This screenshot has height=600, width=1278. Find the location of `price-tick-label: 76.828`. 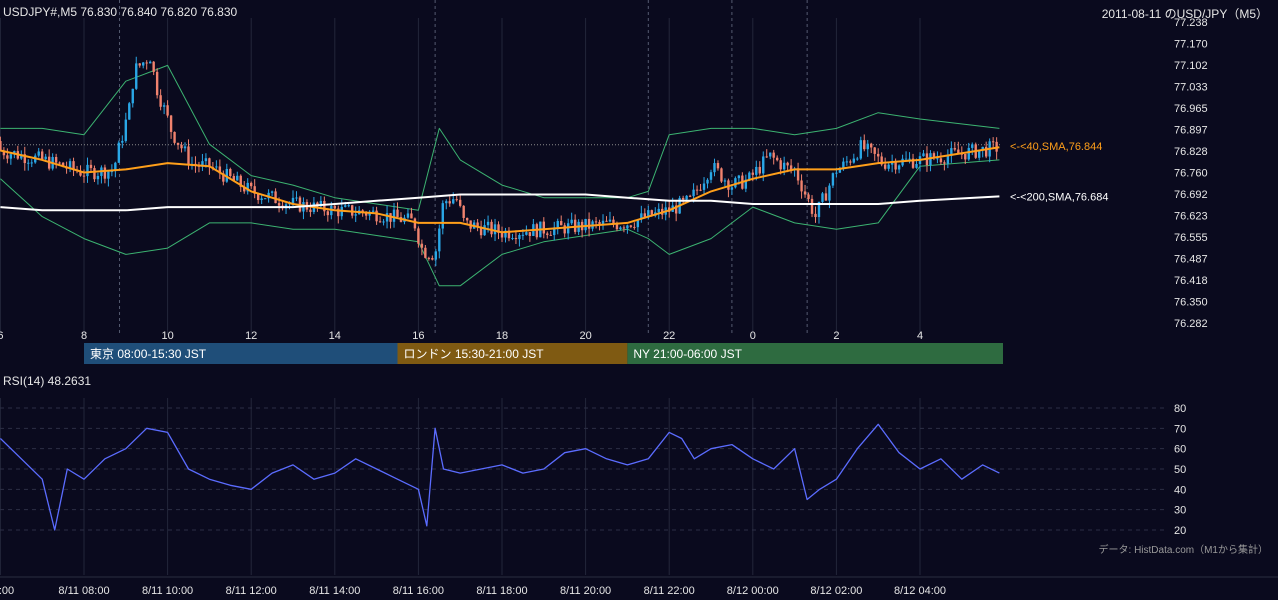

price-tick-label: 76.828 is located at coordinates (1191, 152).